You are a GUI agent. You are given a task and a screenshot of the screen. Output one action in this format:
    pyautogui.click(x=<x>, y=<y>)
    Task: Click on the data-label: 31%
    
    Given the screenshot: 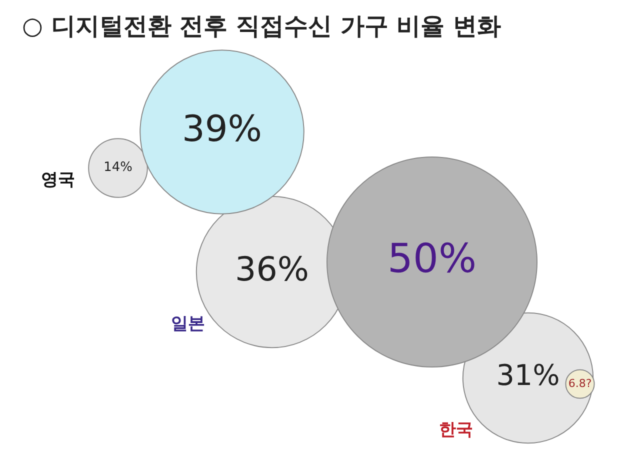 What is the action you would take?
    pyautogui.click(x=528, y=375)
    